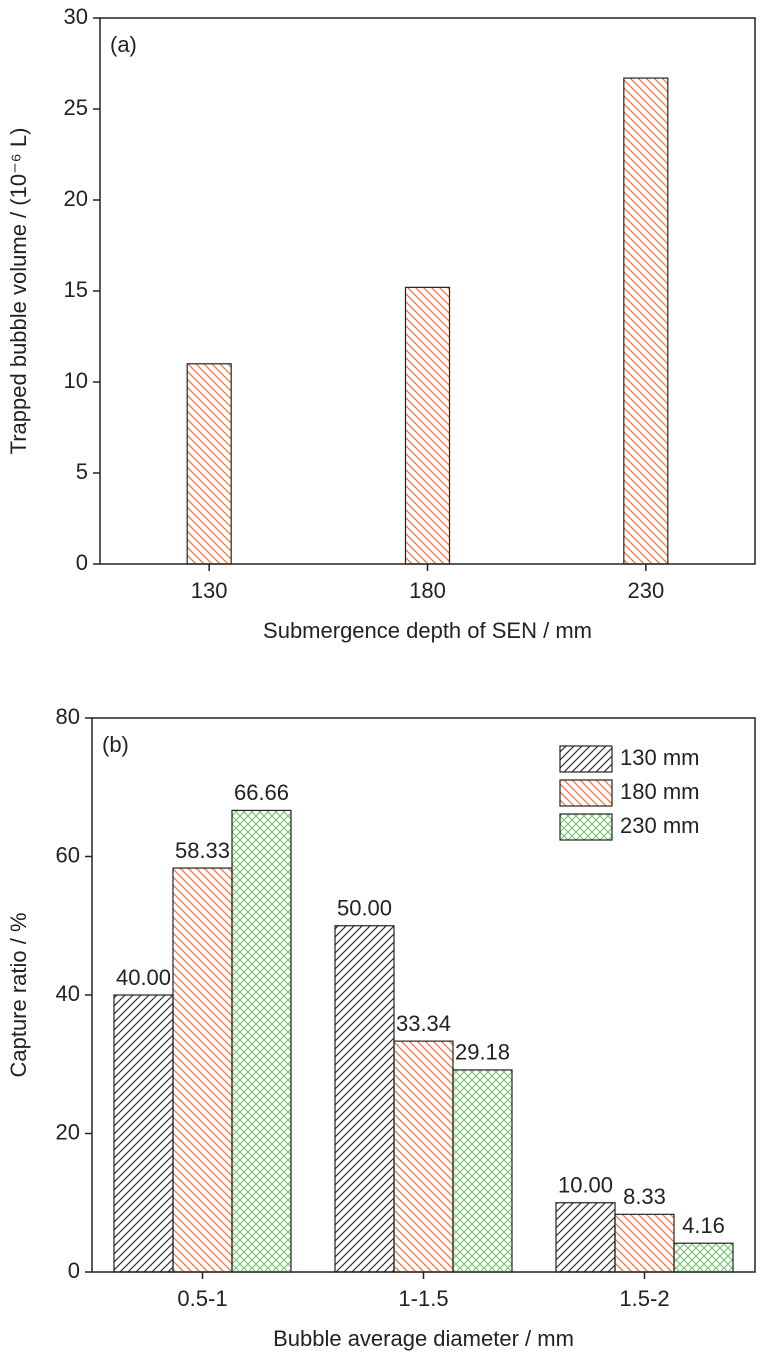 The image size is (768, 1359). What do you see at coordinates (659, 757) in the screenshot?
I see `legend-label: 130 mm` at bounding box center [659, 757].